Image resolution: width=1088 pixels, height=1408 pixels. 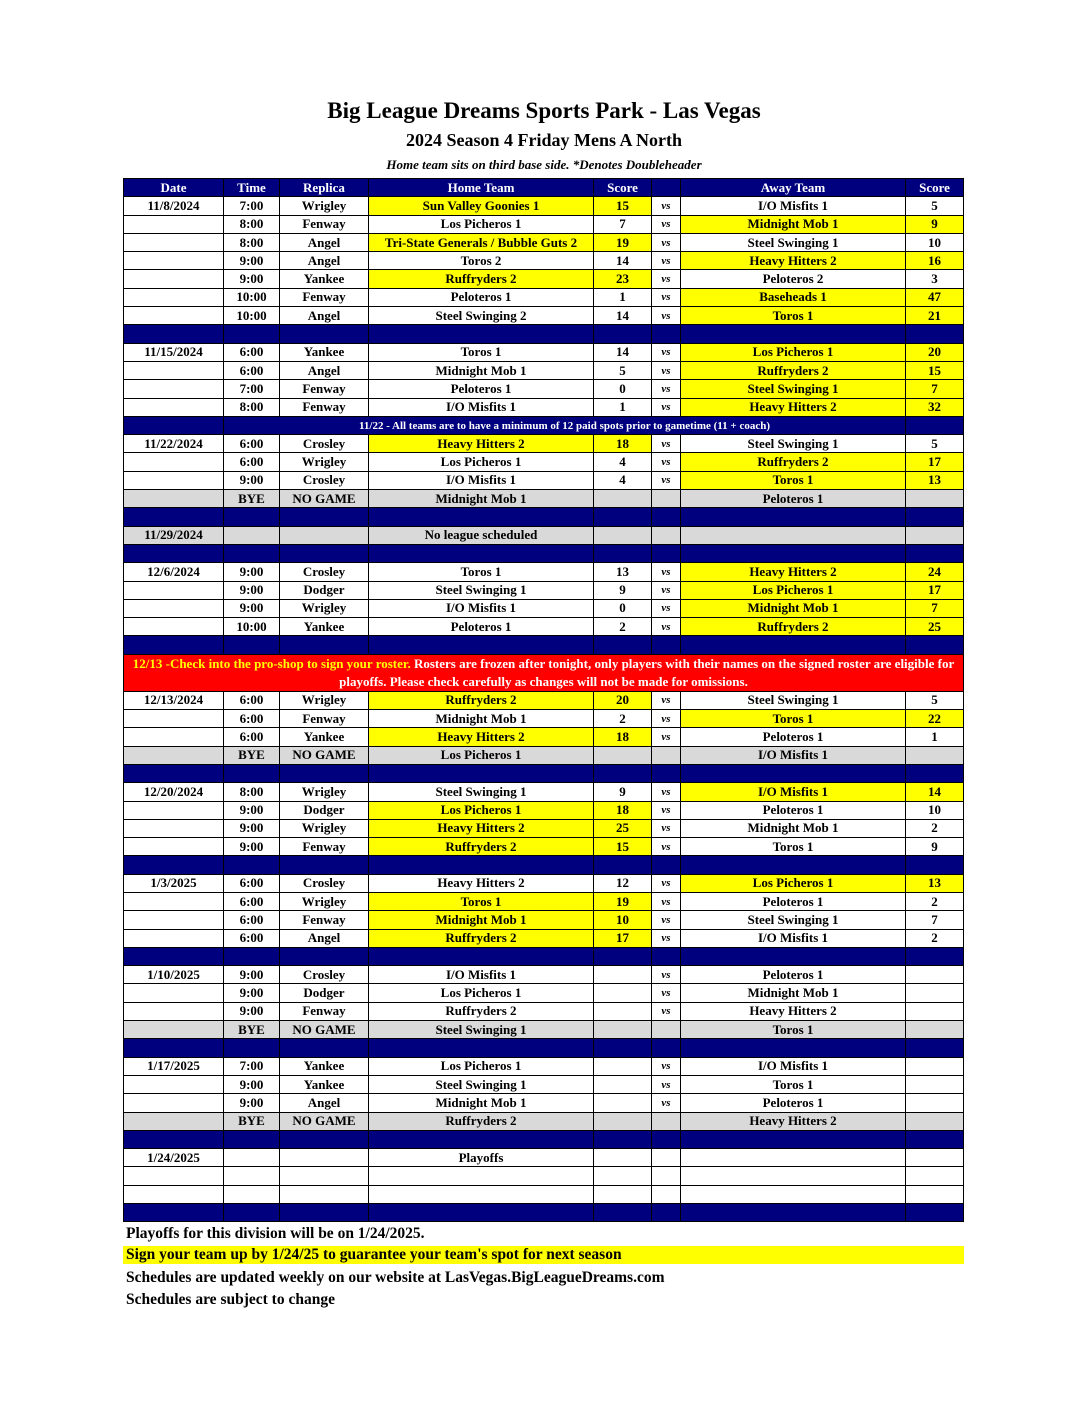 I want to click on game-row: 6:00 Angel Midnight Mob 1 5 vs Ruffryders 2 15, so click(x=543, y=370).